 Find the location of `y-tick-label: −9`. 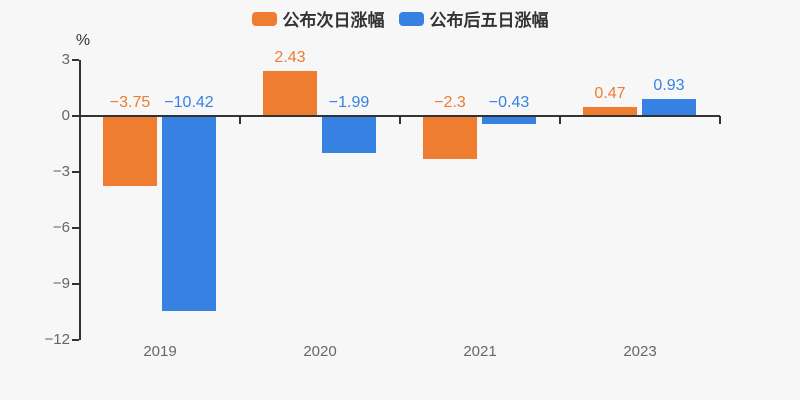

y-tick-label: −9 is located at coordinates (61, 284).